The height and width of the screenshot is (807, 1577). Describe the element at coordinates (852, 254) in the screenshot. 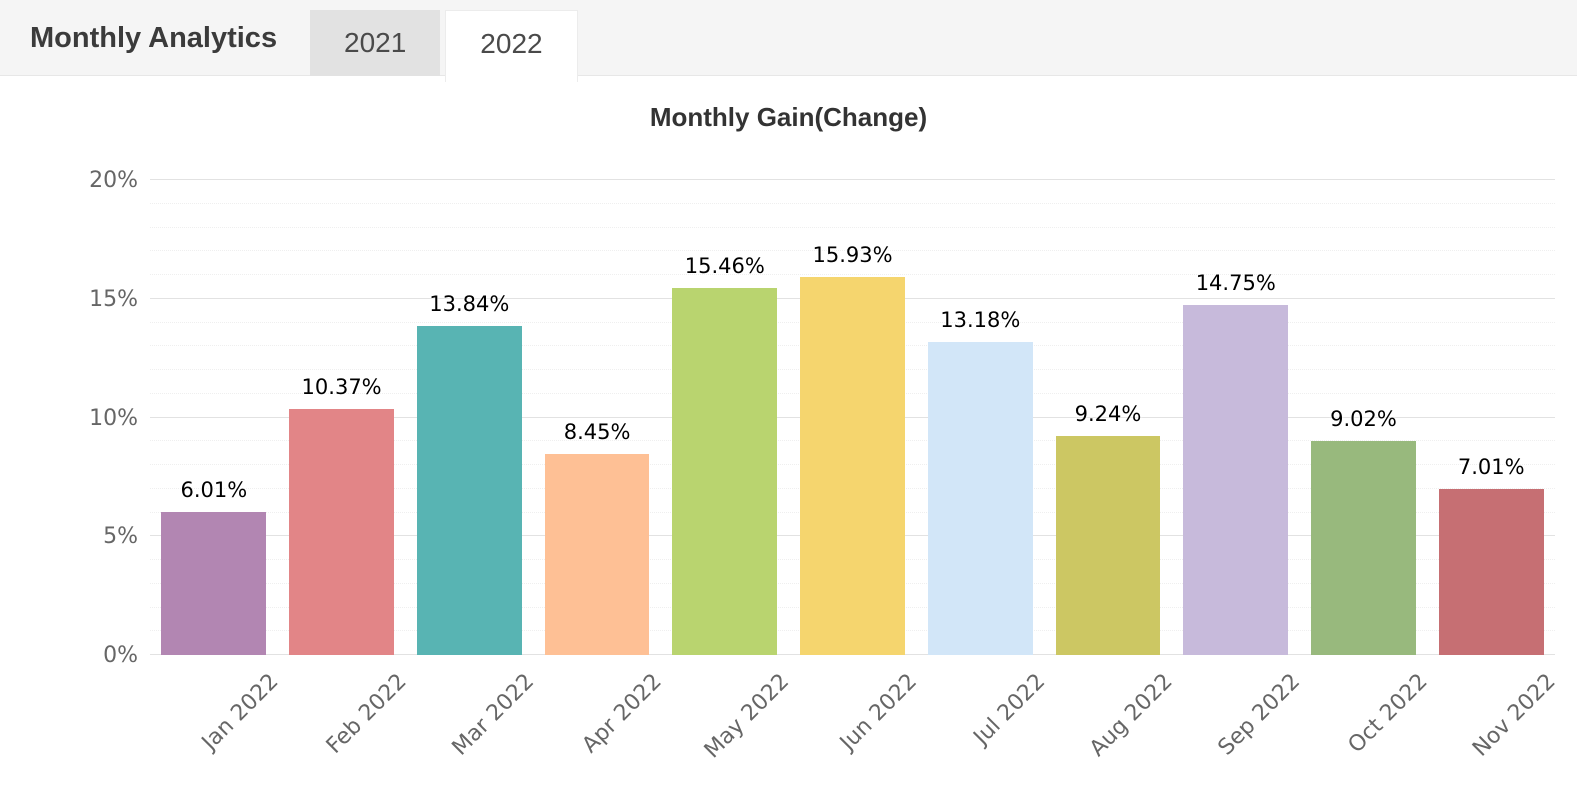

I see `bar-value-label: 15.93%` at that location.